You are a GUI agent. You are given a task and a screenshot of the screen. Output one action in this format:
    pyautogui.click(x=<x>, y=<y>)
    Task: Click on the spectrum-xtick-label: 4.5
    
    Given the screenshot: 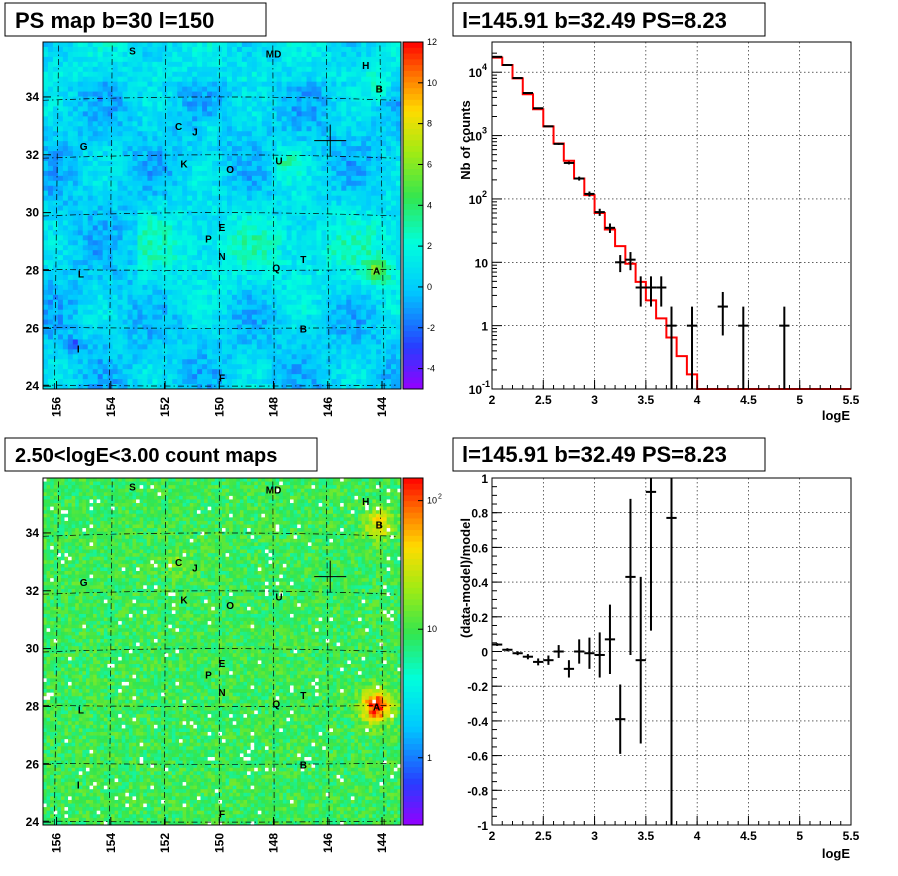 What is the action you would take?
    pyautogui.click(x=748, y=400)
    